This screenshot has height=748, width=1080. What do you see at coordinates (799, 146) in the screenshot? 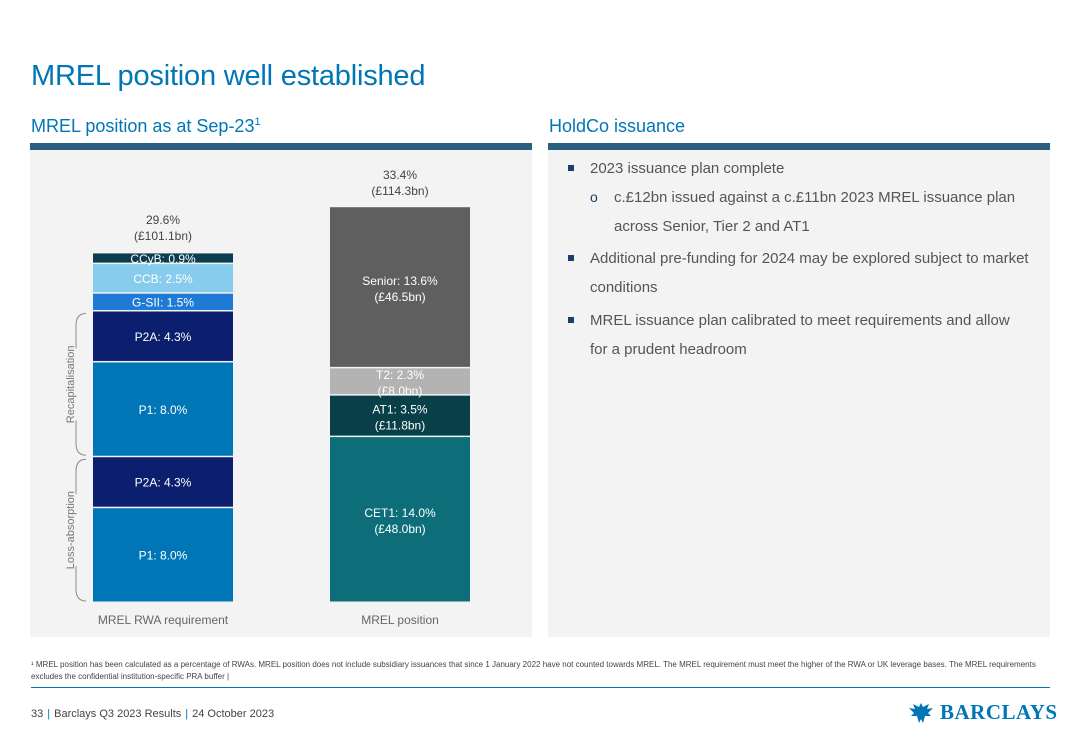
I see `right-heading-rule` at bounding box center [799, 146].